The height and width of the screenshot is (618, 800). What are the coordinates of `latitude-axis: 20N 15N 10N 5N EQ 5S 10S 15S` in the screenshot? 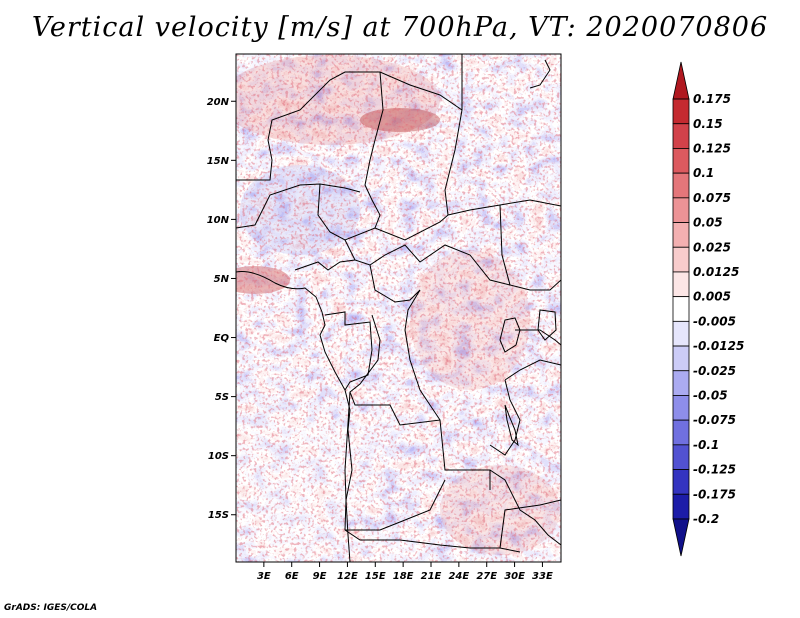 It's located at (221, 309).